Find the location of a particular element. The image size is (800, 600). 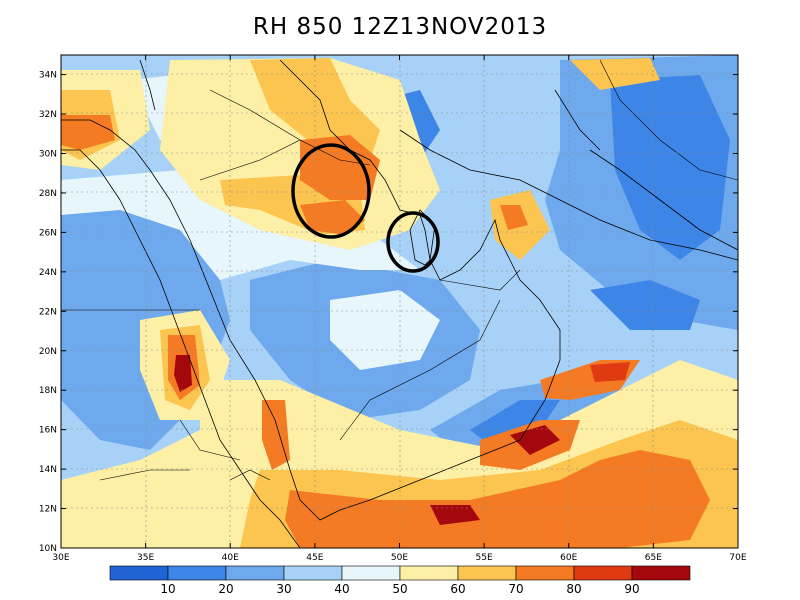

lon-tick-label: 55E is located at coordinates (484, 558).